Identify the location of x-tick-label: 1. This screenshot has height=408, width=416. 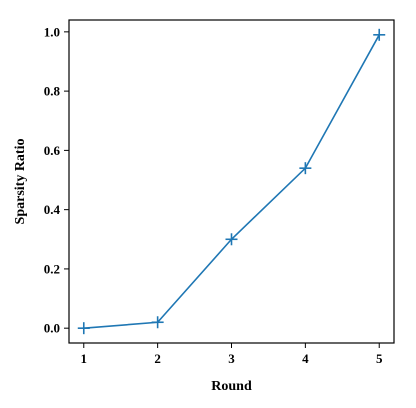
(84, 358).